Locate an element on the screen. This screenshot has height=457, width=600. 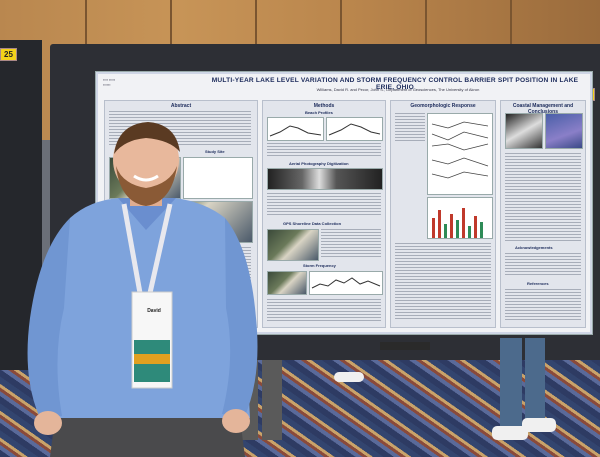
gps-heading: GPS Shoreline Data Collection is located at coordinates (312, 223).